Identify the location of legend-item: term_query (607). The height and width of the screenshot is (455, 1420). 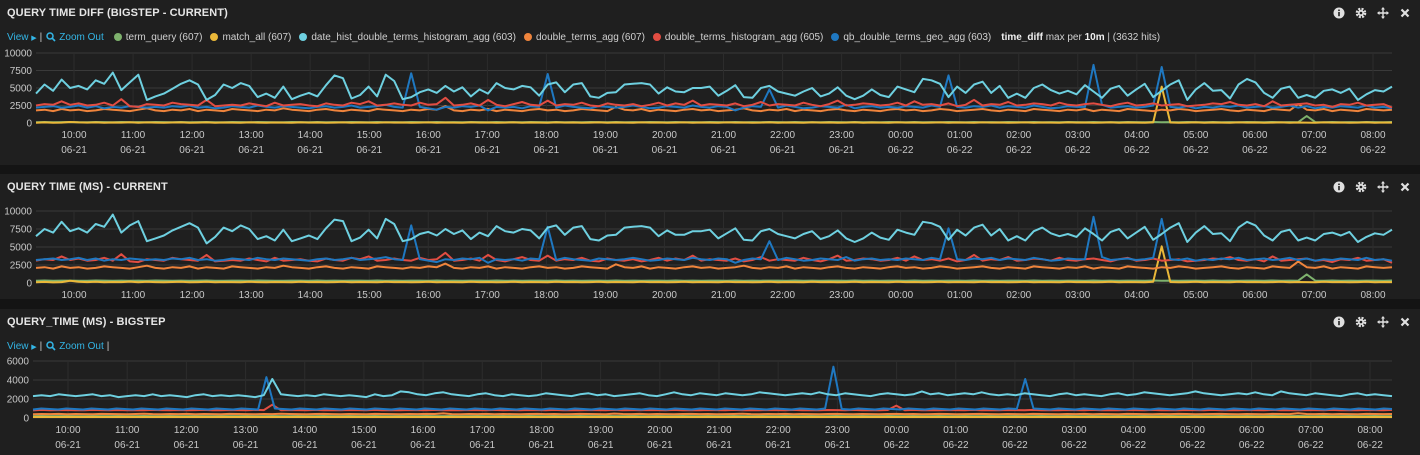
(157, 37).